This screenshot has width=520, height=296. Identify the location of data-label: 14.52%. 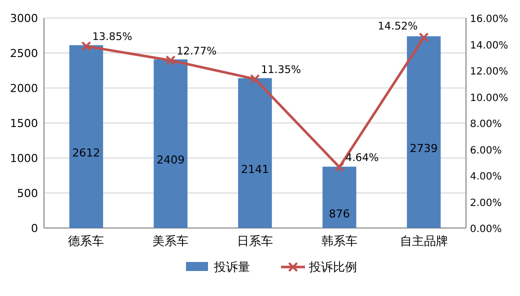
(398, 26).